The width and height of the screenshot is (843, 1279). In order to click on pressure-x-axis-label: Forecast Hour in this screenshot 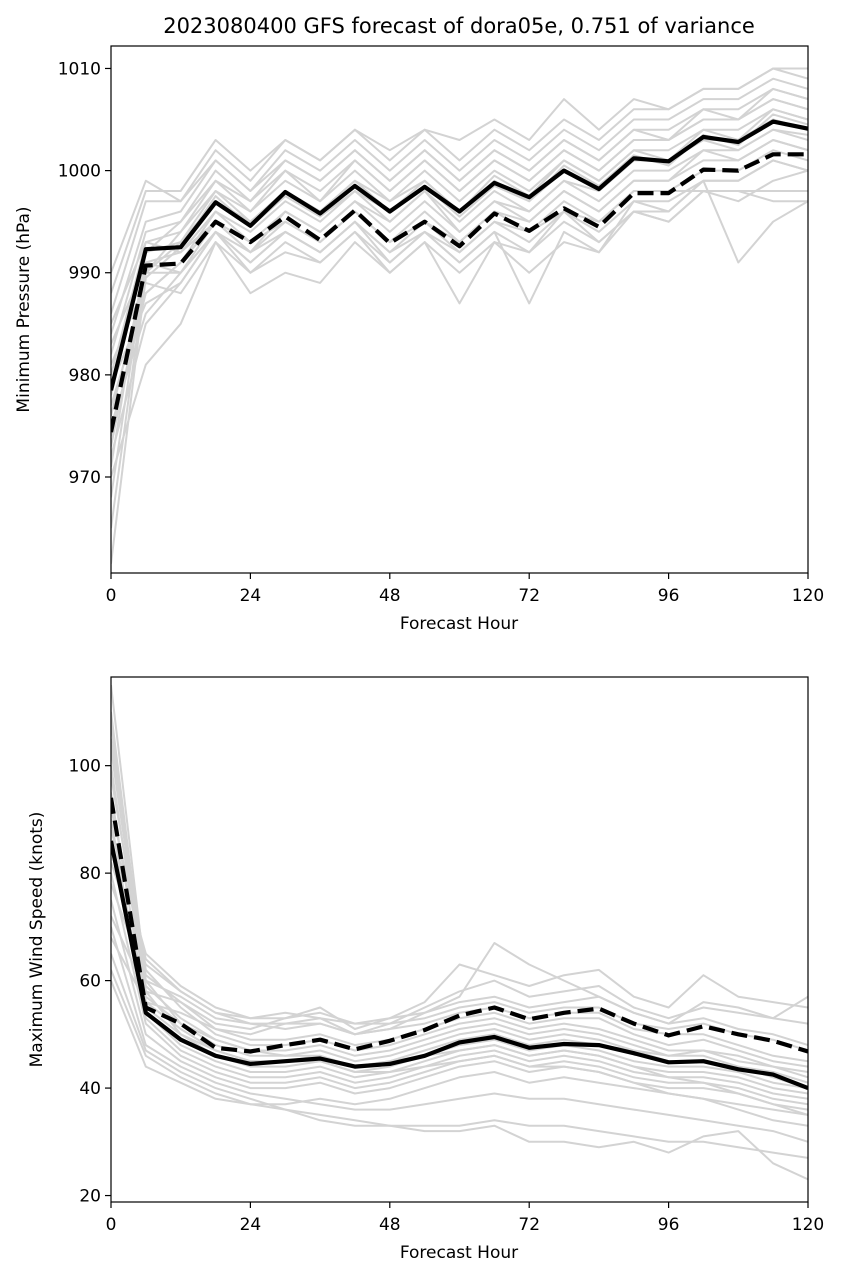, I will do `click(459, 624)`.